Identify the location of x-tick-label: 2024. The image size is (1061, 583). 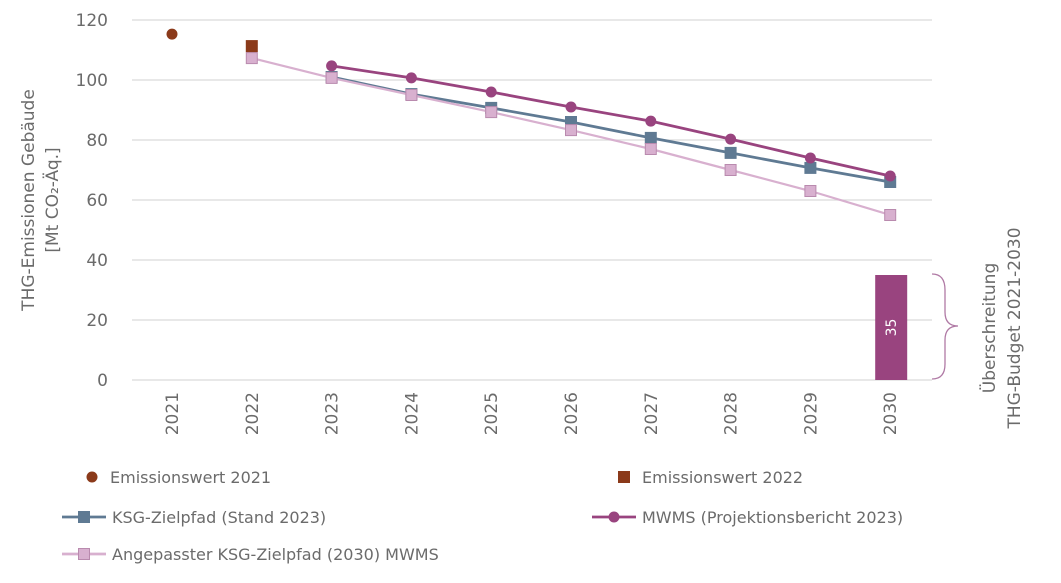
(412, 413).